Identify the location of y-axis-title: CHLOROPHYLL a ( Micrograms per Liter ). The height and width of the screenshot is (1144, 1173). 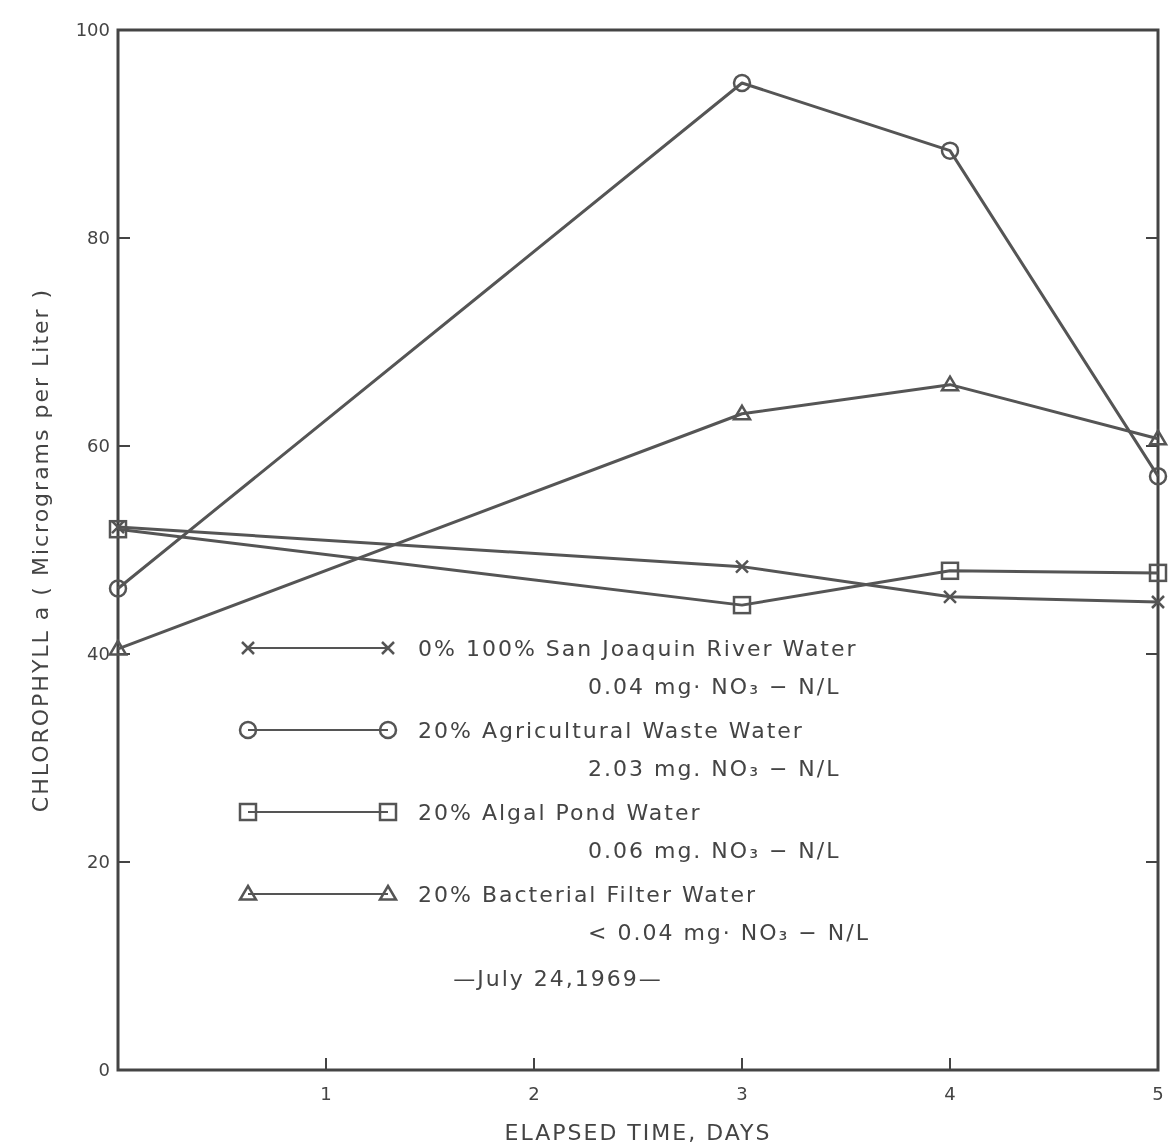
(40, 550).